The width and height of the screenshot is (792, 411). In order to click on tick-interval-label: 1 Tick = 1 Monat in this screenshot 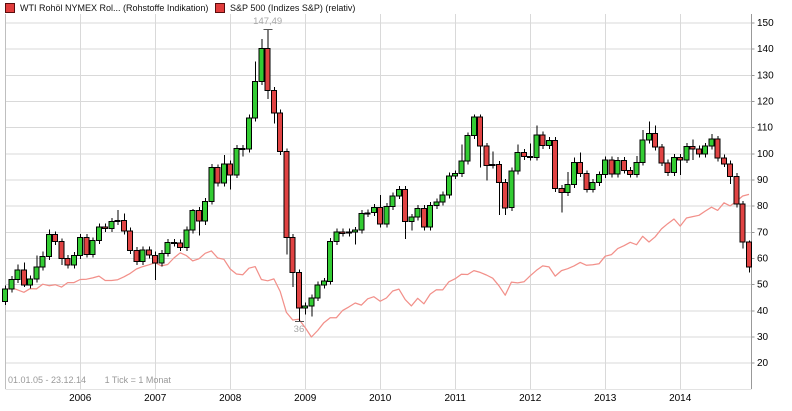, I will do `click(137, 380)`.